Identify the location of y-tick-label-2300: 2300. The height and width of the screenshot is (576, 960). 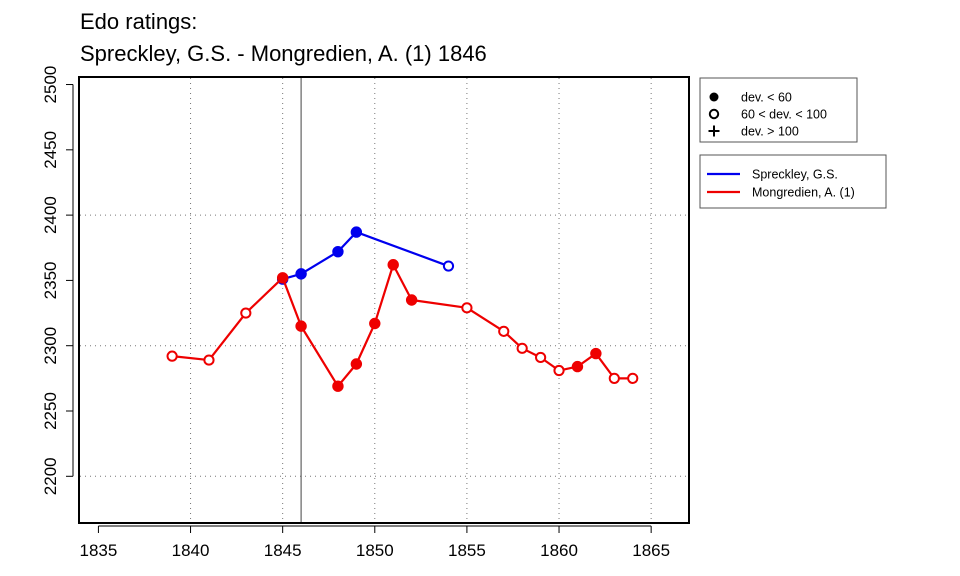
(50, 346).